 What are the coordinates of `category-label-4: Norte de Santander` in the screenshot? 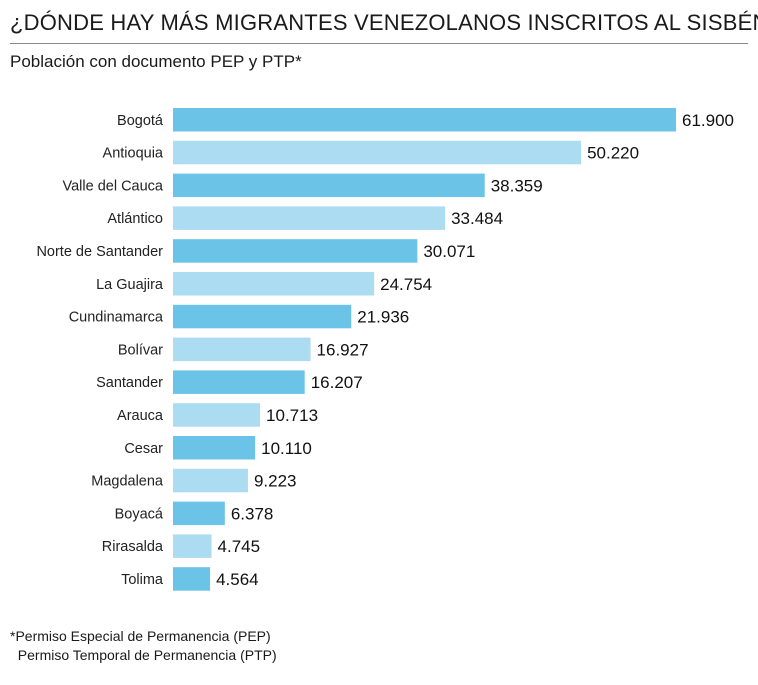 It's located at (99, 252).